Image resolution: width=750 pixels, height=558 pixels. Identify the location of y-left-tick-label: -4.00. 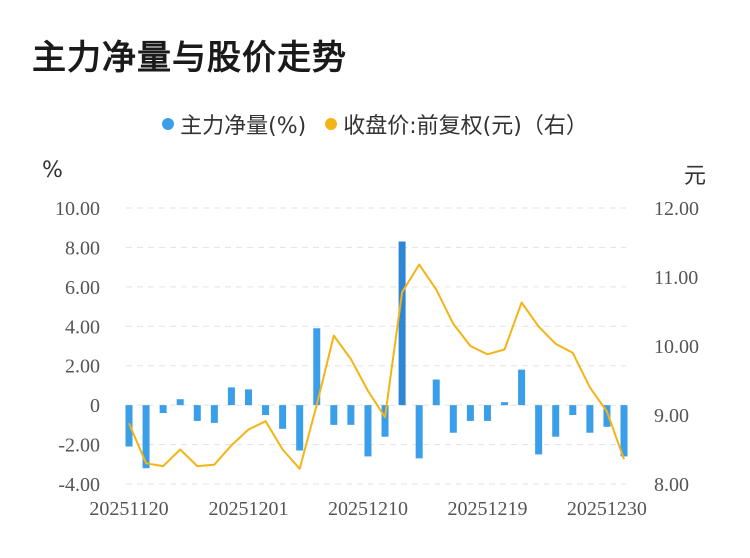
(79, 485).